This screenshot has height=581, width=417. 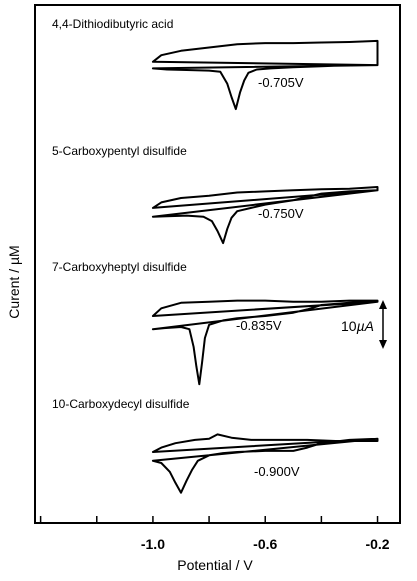 I want to click on series-name-3: 7-Carboxyheptyl disulfide, so click(x=119, y=267).